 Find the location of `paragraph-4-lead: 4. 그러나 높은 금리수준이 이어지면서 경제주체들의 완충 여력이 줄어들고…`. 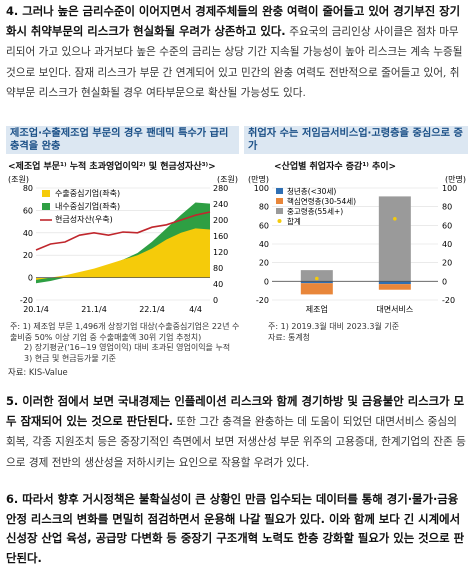

paragraph-4-lead: 4. 그러나 높은 금리수준이 이어지면서 경제주체들의 완충 여력이 줄어들고… is located at coordinates (233, 21).